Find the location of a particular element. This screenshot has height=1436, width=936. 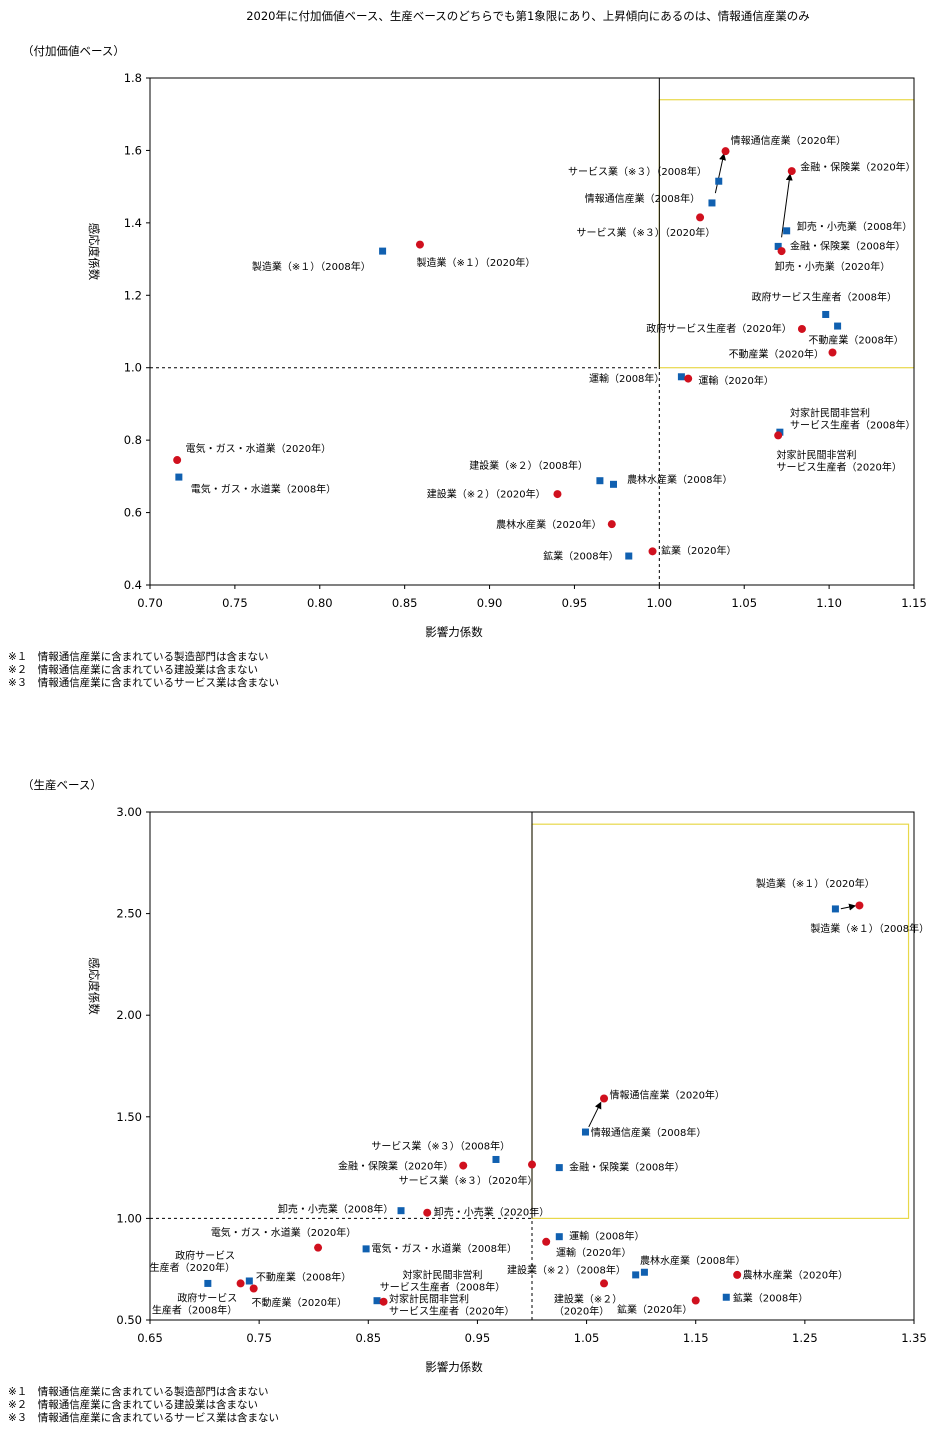

y-tick-label: 0.50 is located at coordinates (129, 1320).